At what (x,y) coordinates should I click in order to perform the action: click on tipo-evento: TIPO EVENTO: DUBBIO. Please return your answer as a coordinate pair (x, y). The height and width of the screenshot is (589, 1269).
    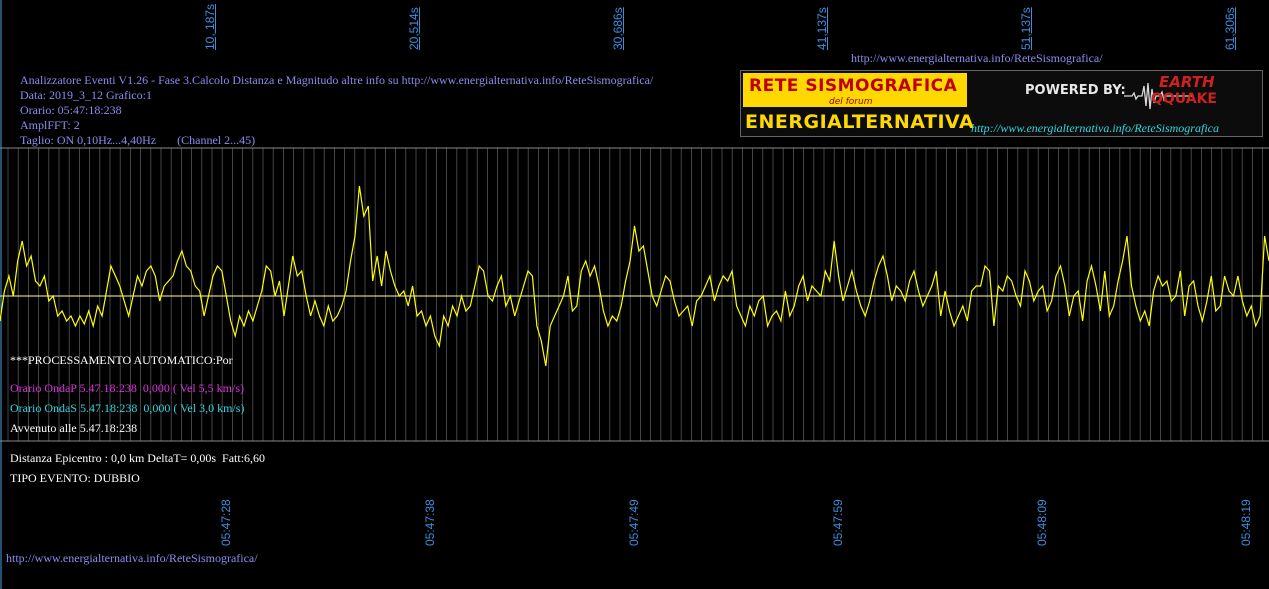
    Looking at the image, I should click on (75, 478).